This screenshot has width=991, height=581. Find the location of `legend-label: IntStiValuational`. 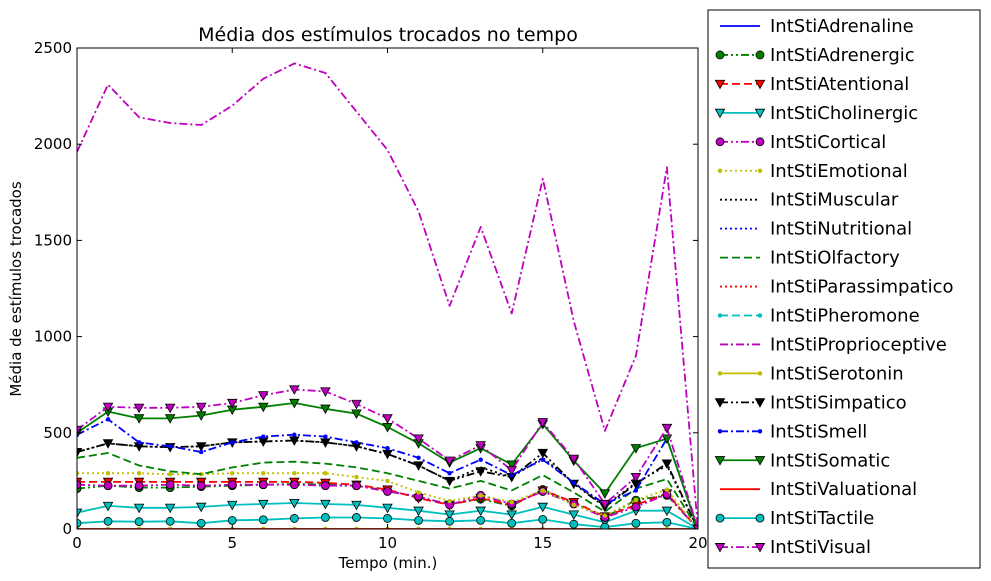

legend-label: IntStiValuational is located at coordinates (843, 489).